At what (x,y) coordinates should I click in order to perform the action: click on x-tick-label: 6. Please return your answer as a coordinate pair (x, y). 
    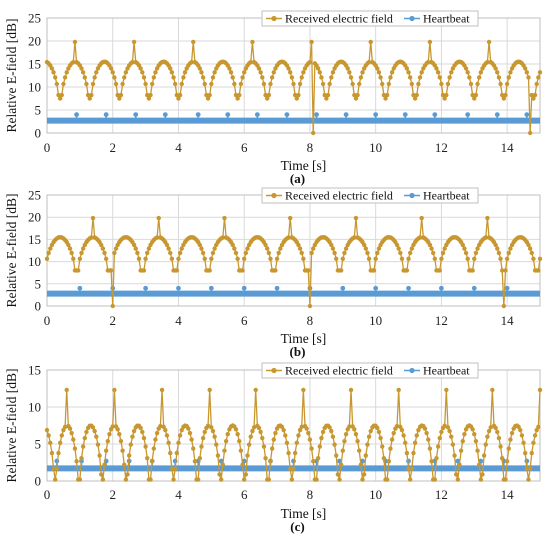
    Looking at the image, I should click on (244, 147).